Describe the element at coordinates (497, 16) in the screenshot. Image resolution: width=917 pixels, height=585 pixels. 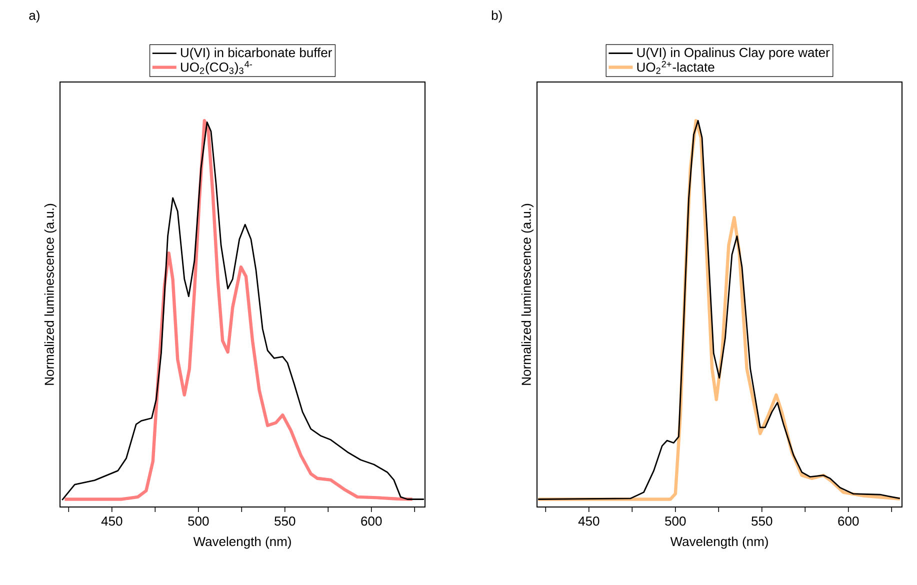
I see `chart-title: b)` at that location.